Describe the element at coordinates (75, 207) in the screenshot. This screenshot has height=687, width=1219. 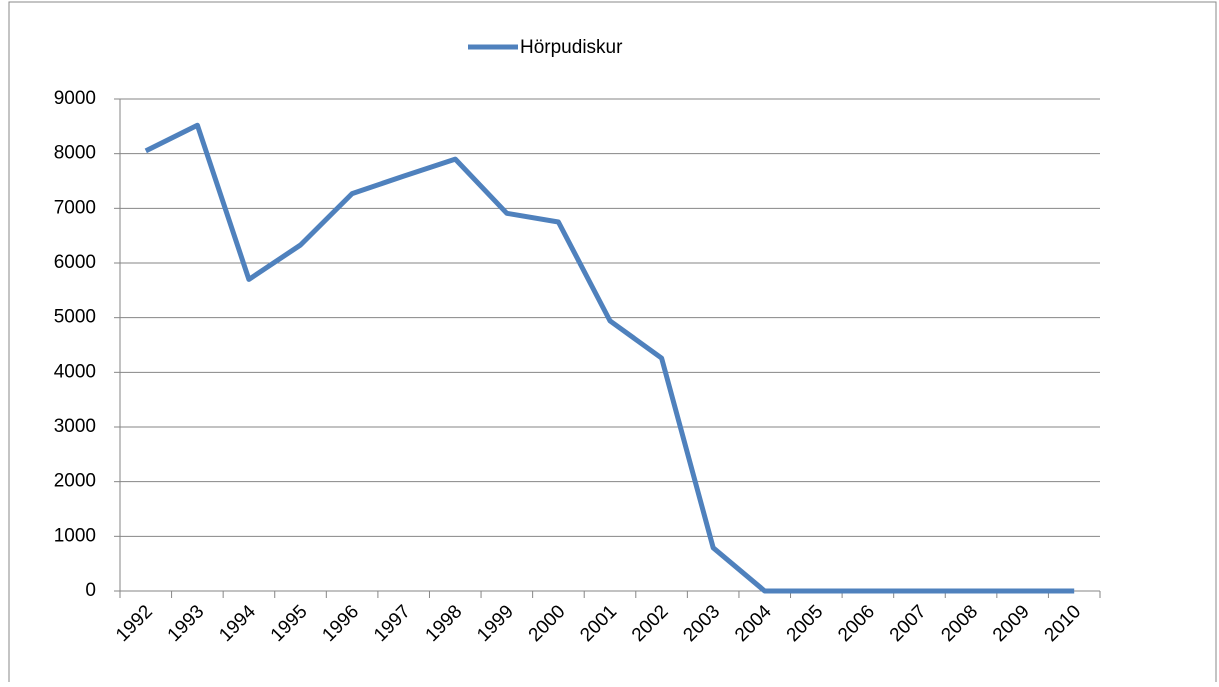
I see `y-tick-label: 7000` at that location.